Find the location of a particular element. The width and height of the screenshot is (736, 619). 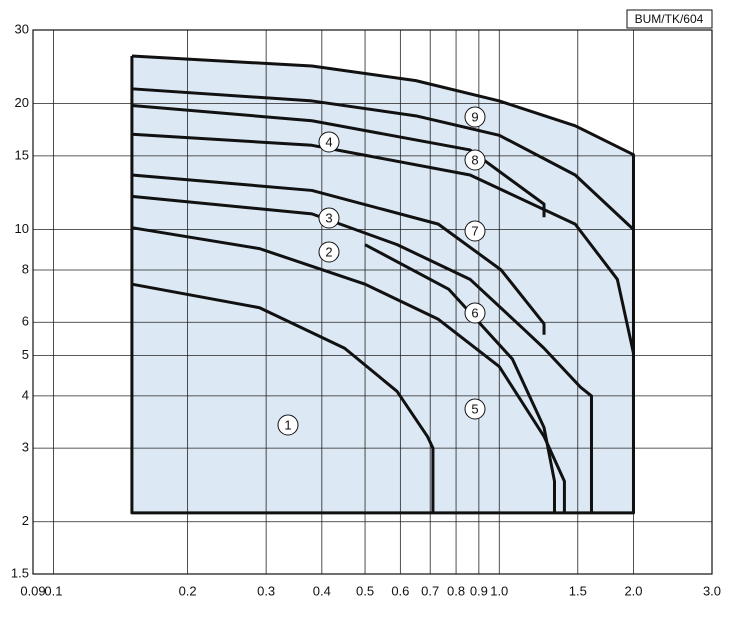

curve-label: 9 is located at coordinates (474, 116).